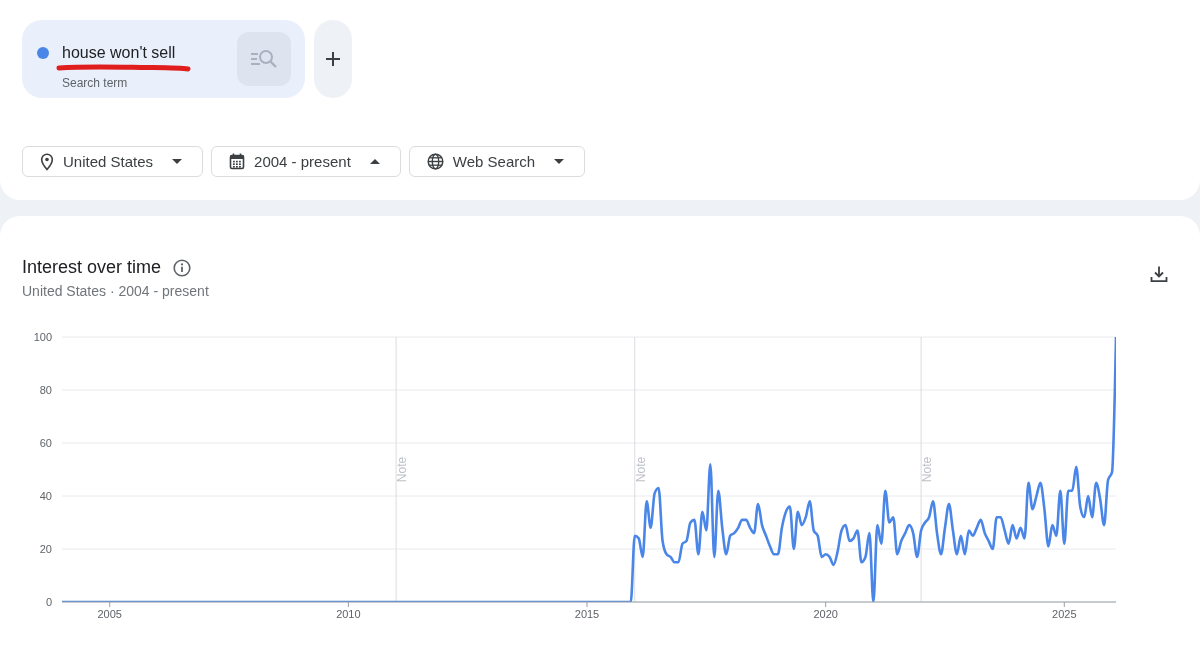  Describe the element at coordinates (45, 548) in the screenshot. I see `y-tick-label: 20` at that location.